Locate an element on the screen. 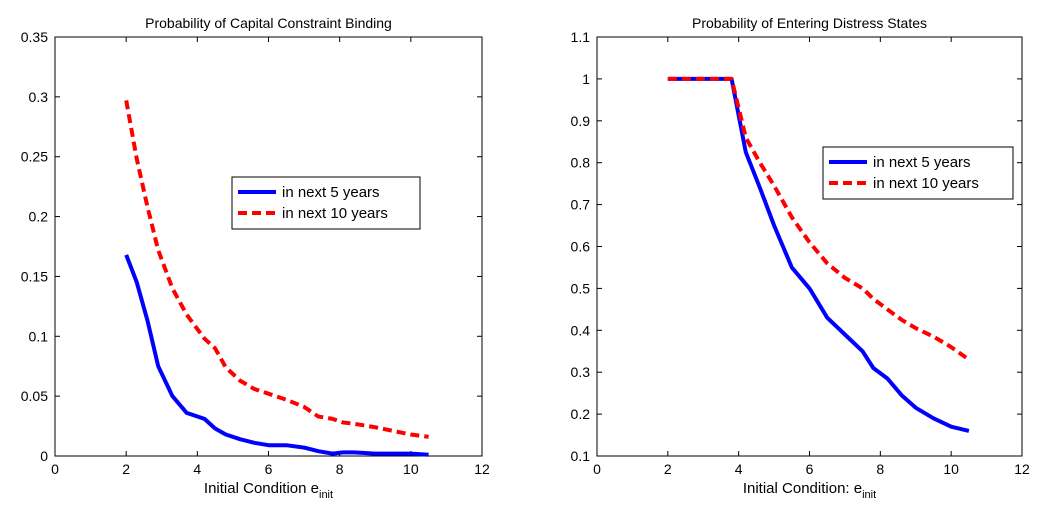 This screenshot has height=510, width=1044. y-tick-label: 0.15 is located at coordinates (34, 276).